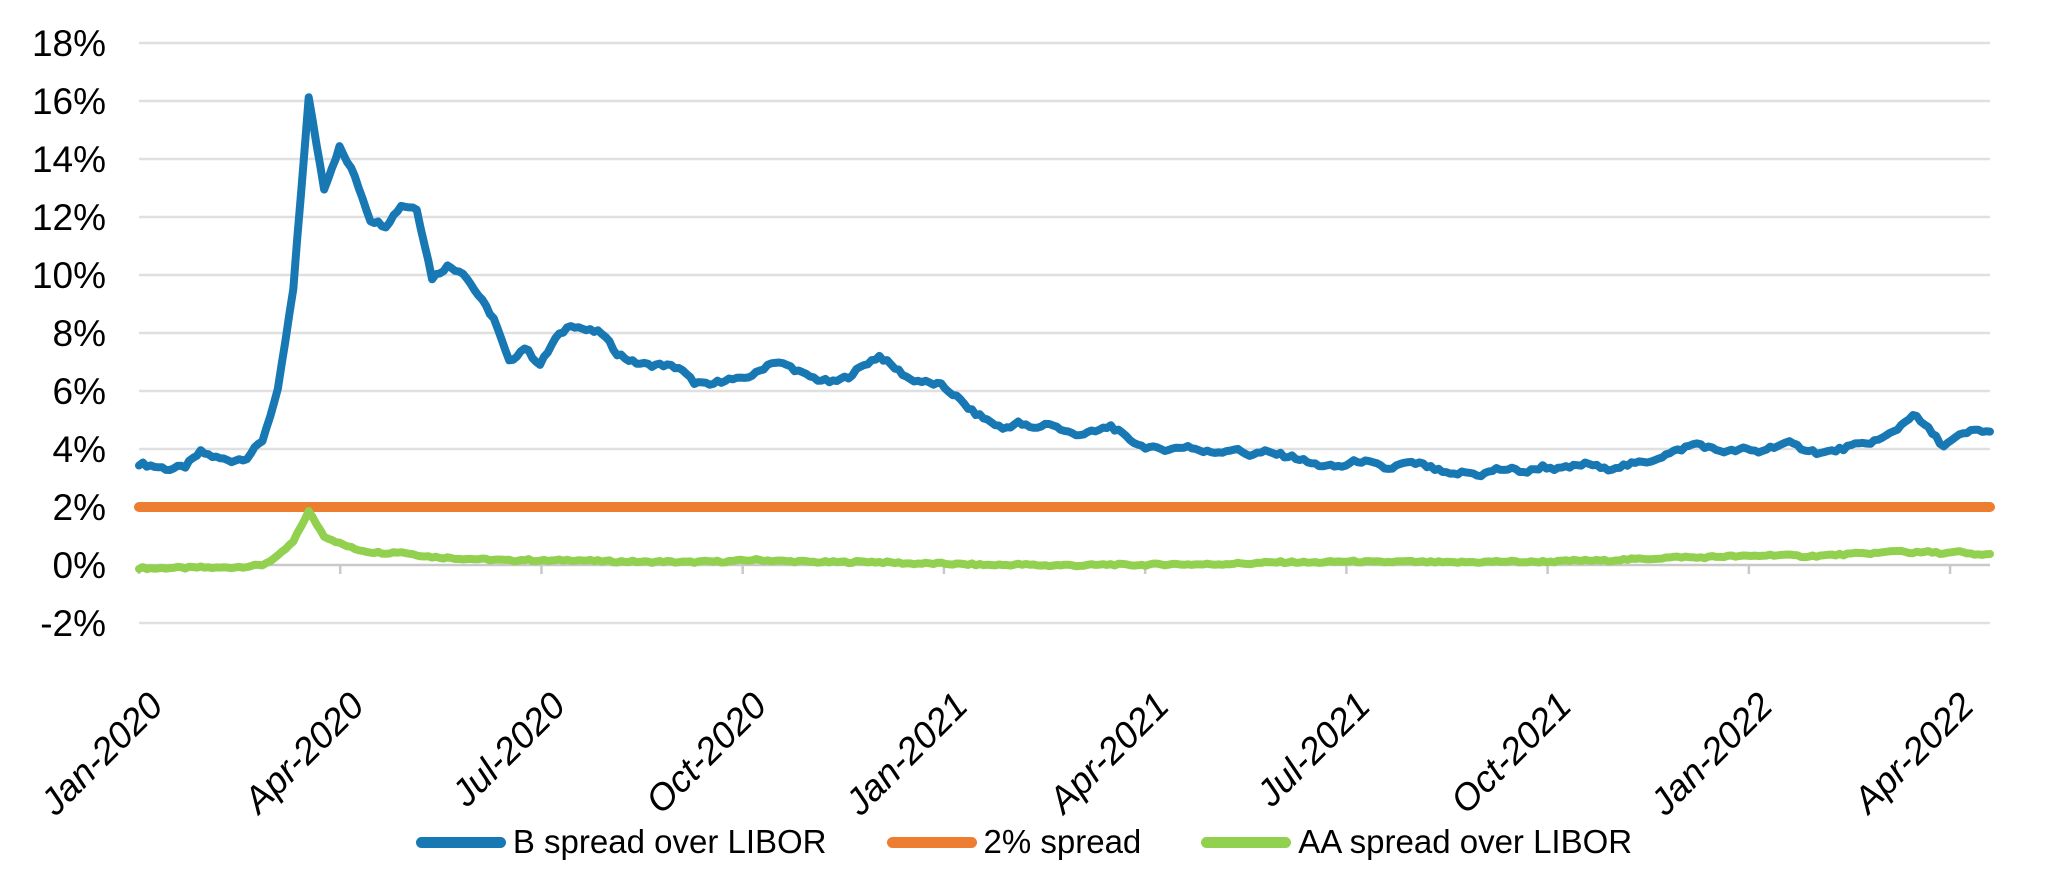 This screenshot has width=2048, height=871. Describe the element at coordinates (1313, 750) in the screenshot. I see `x-axis-label: Jul-2021` at that location.